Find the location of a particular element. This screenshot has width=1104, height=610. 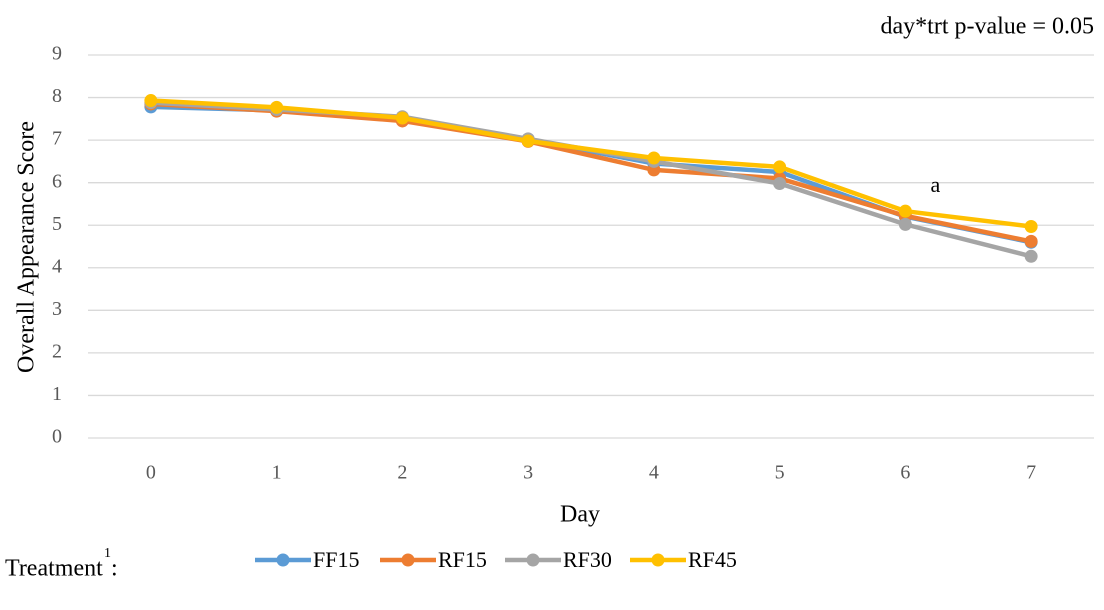

legend-label: RF15 is located at coordinates (462, 559).